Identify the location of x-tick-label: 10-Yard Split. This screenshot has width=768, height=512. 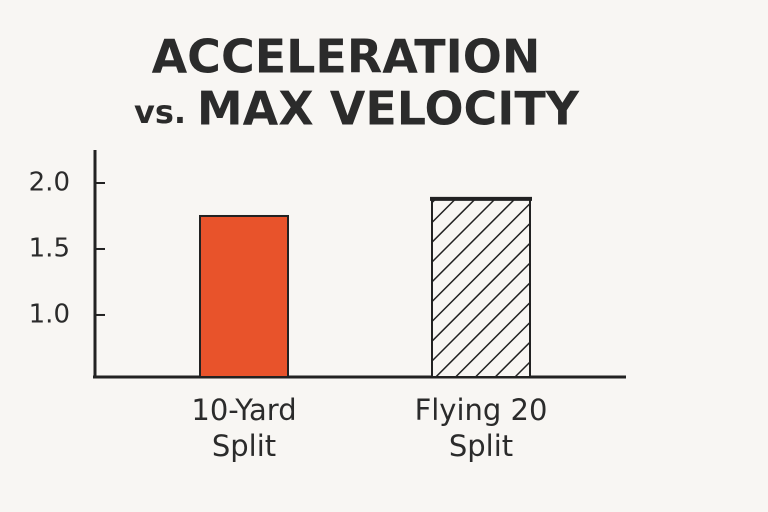
(244, 428).